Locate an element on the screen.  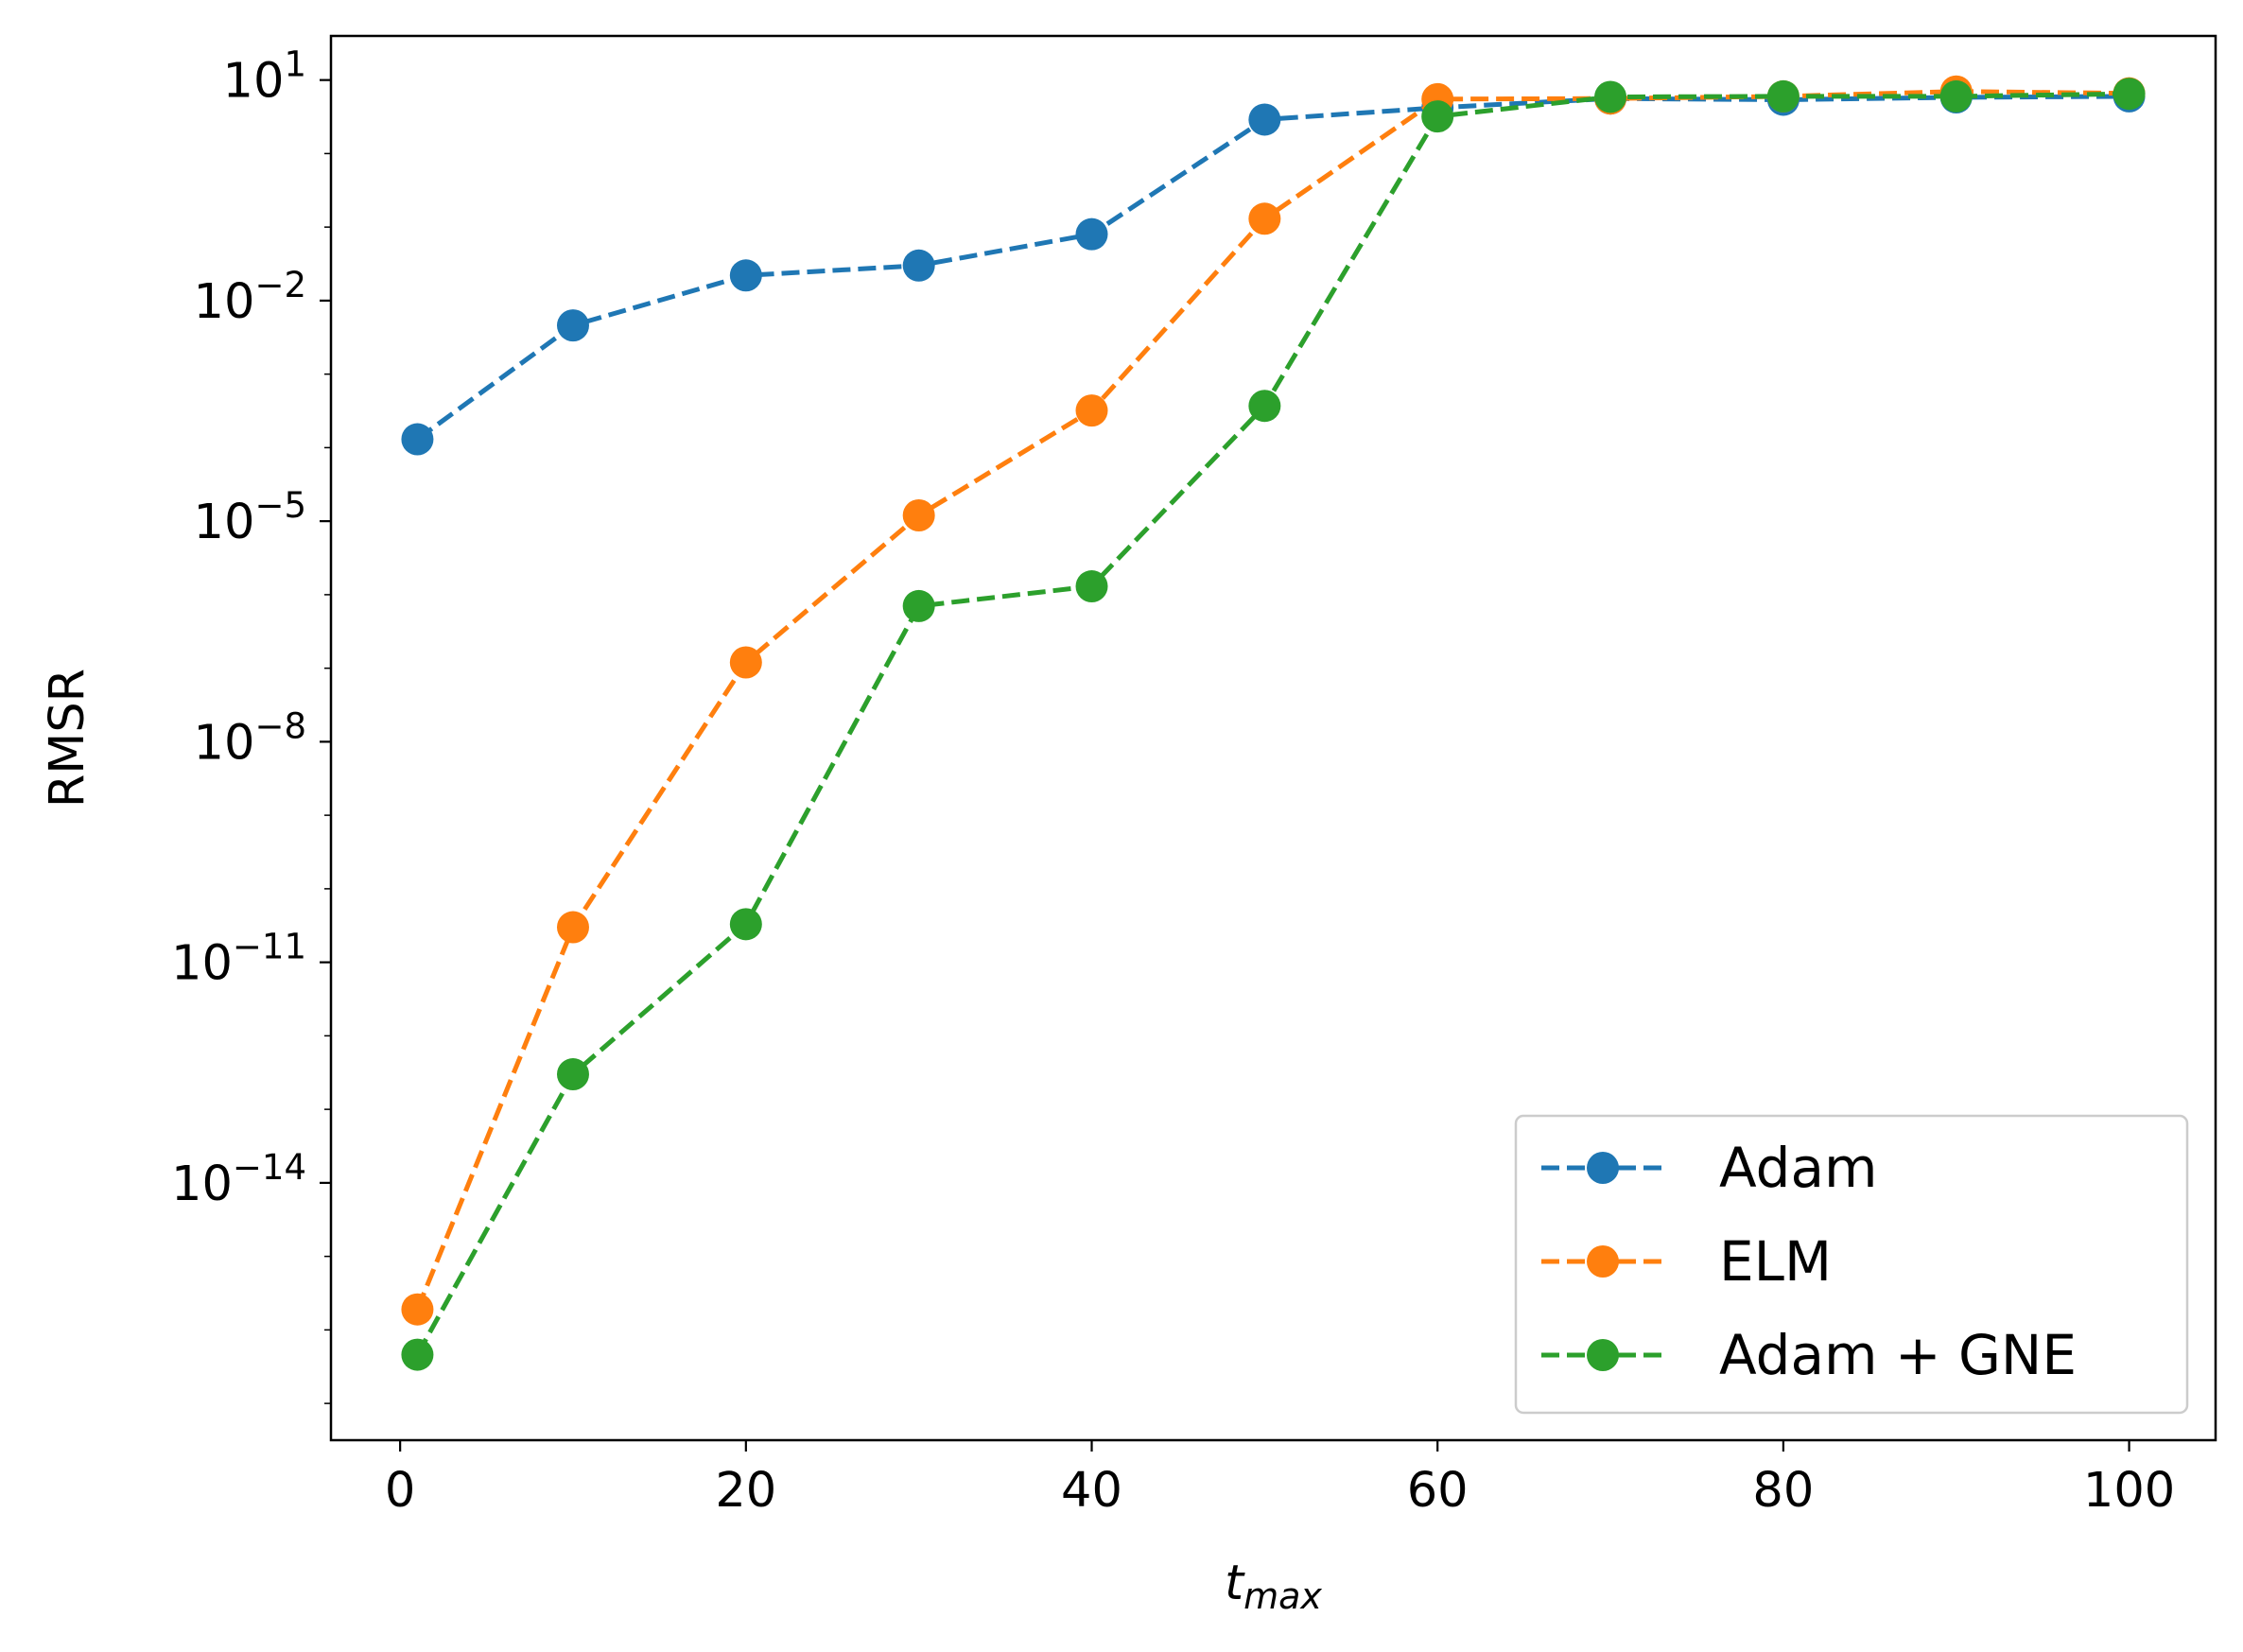
y-tick-label: 10⁻⁸ is located at coordinates (250, 738).